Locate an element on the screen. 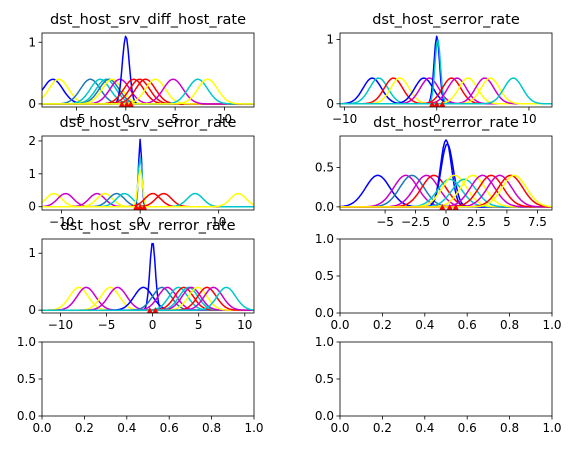 This screenshot has width=574, height=450. subplot-title: dst_host_rerror_rate is located at coordinates (446, 123).